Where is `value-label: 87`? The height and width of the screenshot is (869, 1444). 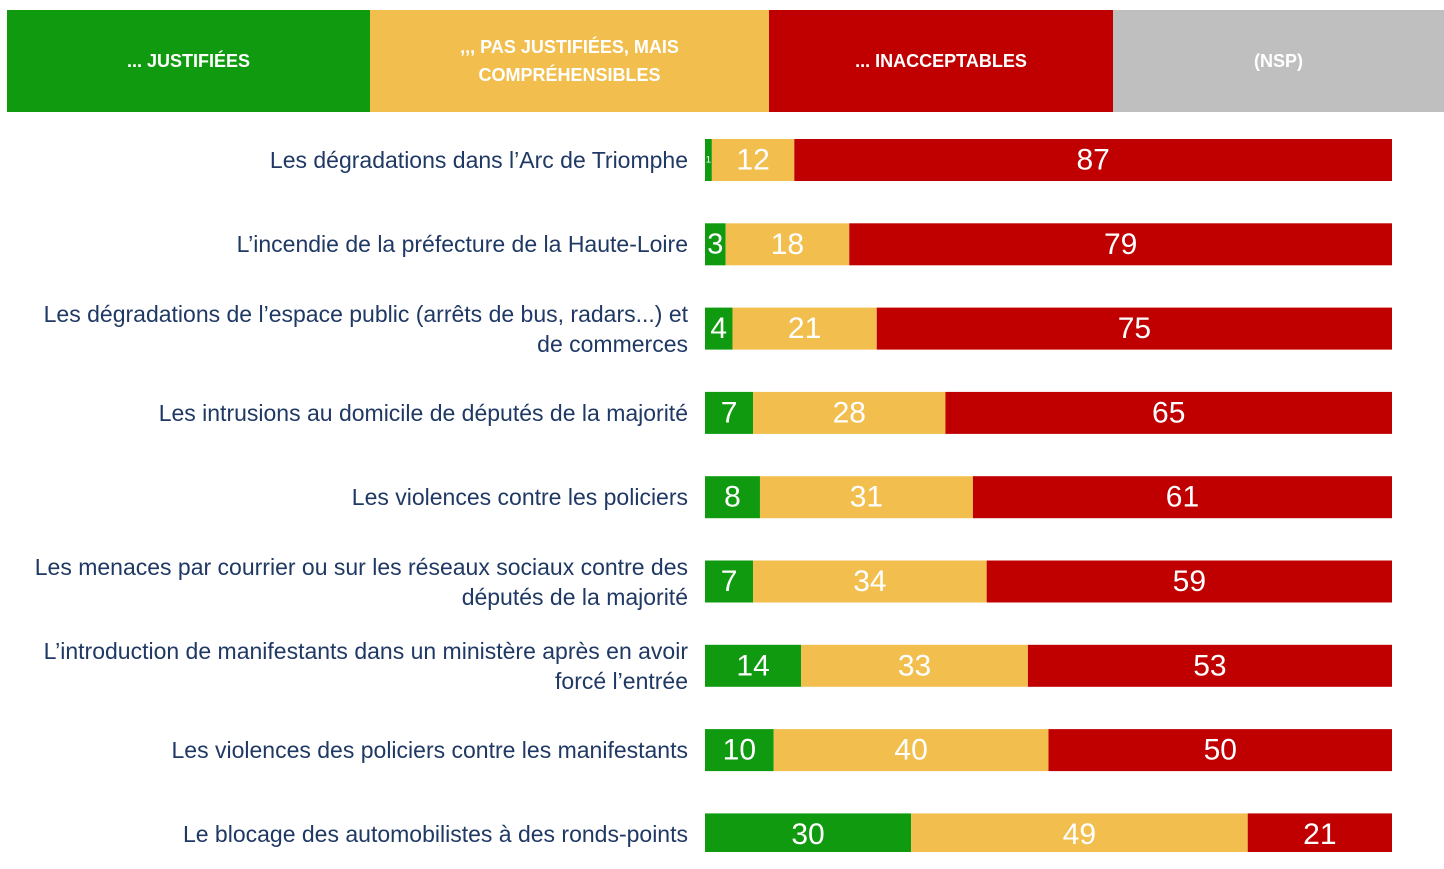
value-label: 87 is located at coordinates (1092, 160).